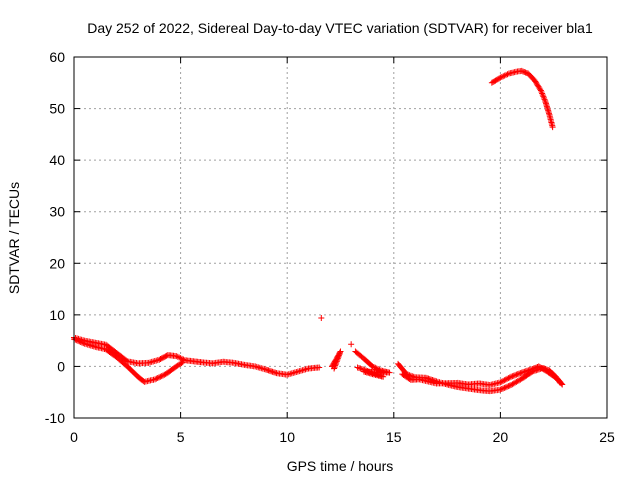  What do you see at coordinates (14, 238) in the screenshot?
I see `y-axis-label: SDTVAR / TECUs` at bounding box center [14, 238].